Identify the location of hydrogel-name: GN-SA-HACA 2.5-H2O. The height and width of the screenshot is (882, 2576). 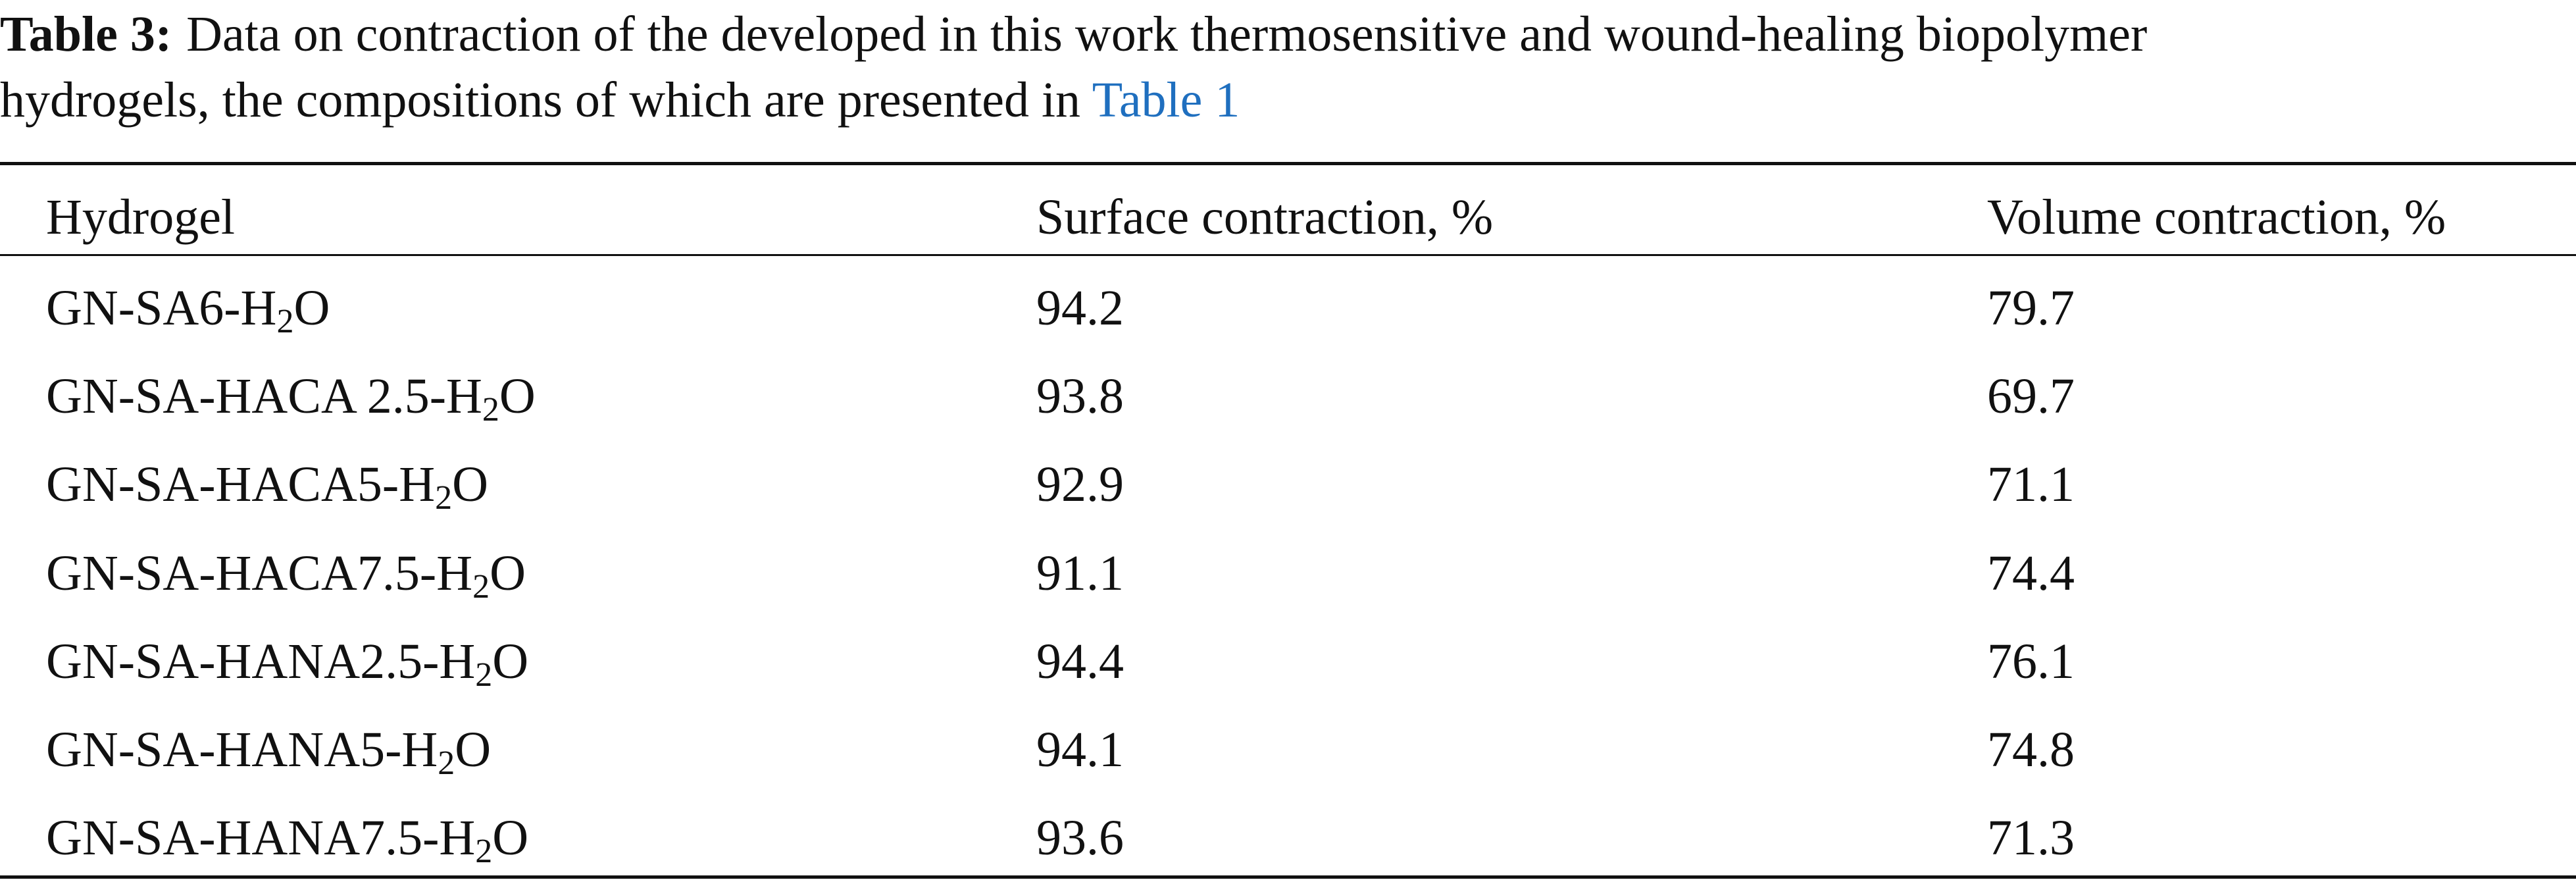
(291, 398).